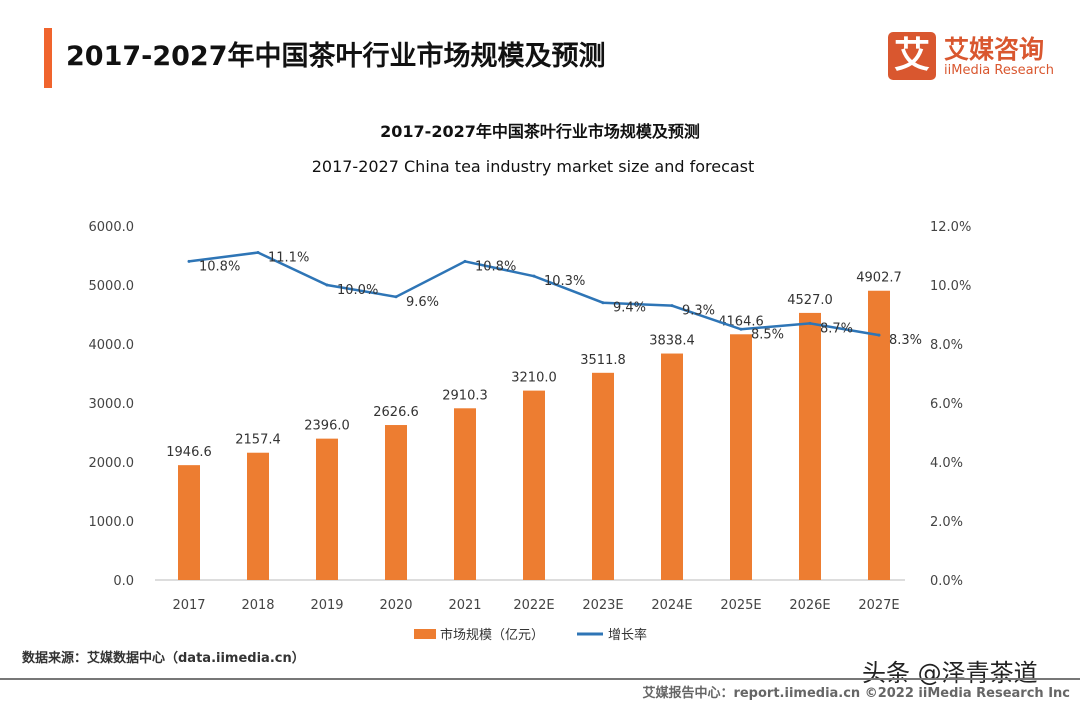 The width and height of the screenshot is (1080, 702). Describe the element at coordinates (999, 70) in the screenshot. I see `logo-en: iiMedia Research` at that location.